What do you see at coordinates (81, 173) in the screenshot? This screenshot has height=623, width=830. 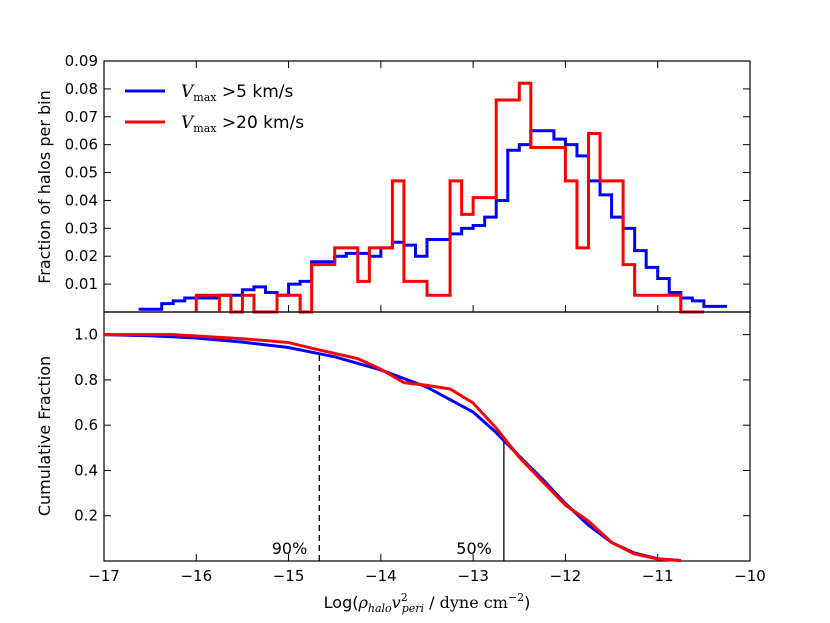 I see `histogram-y-tick-label: 0.05` at bounding box center [81, 173].